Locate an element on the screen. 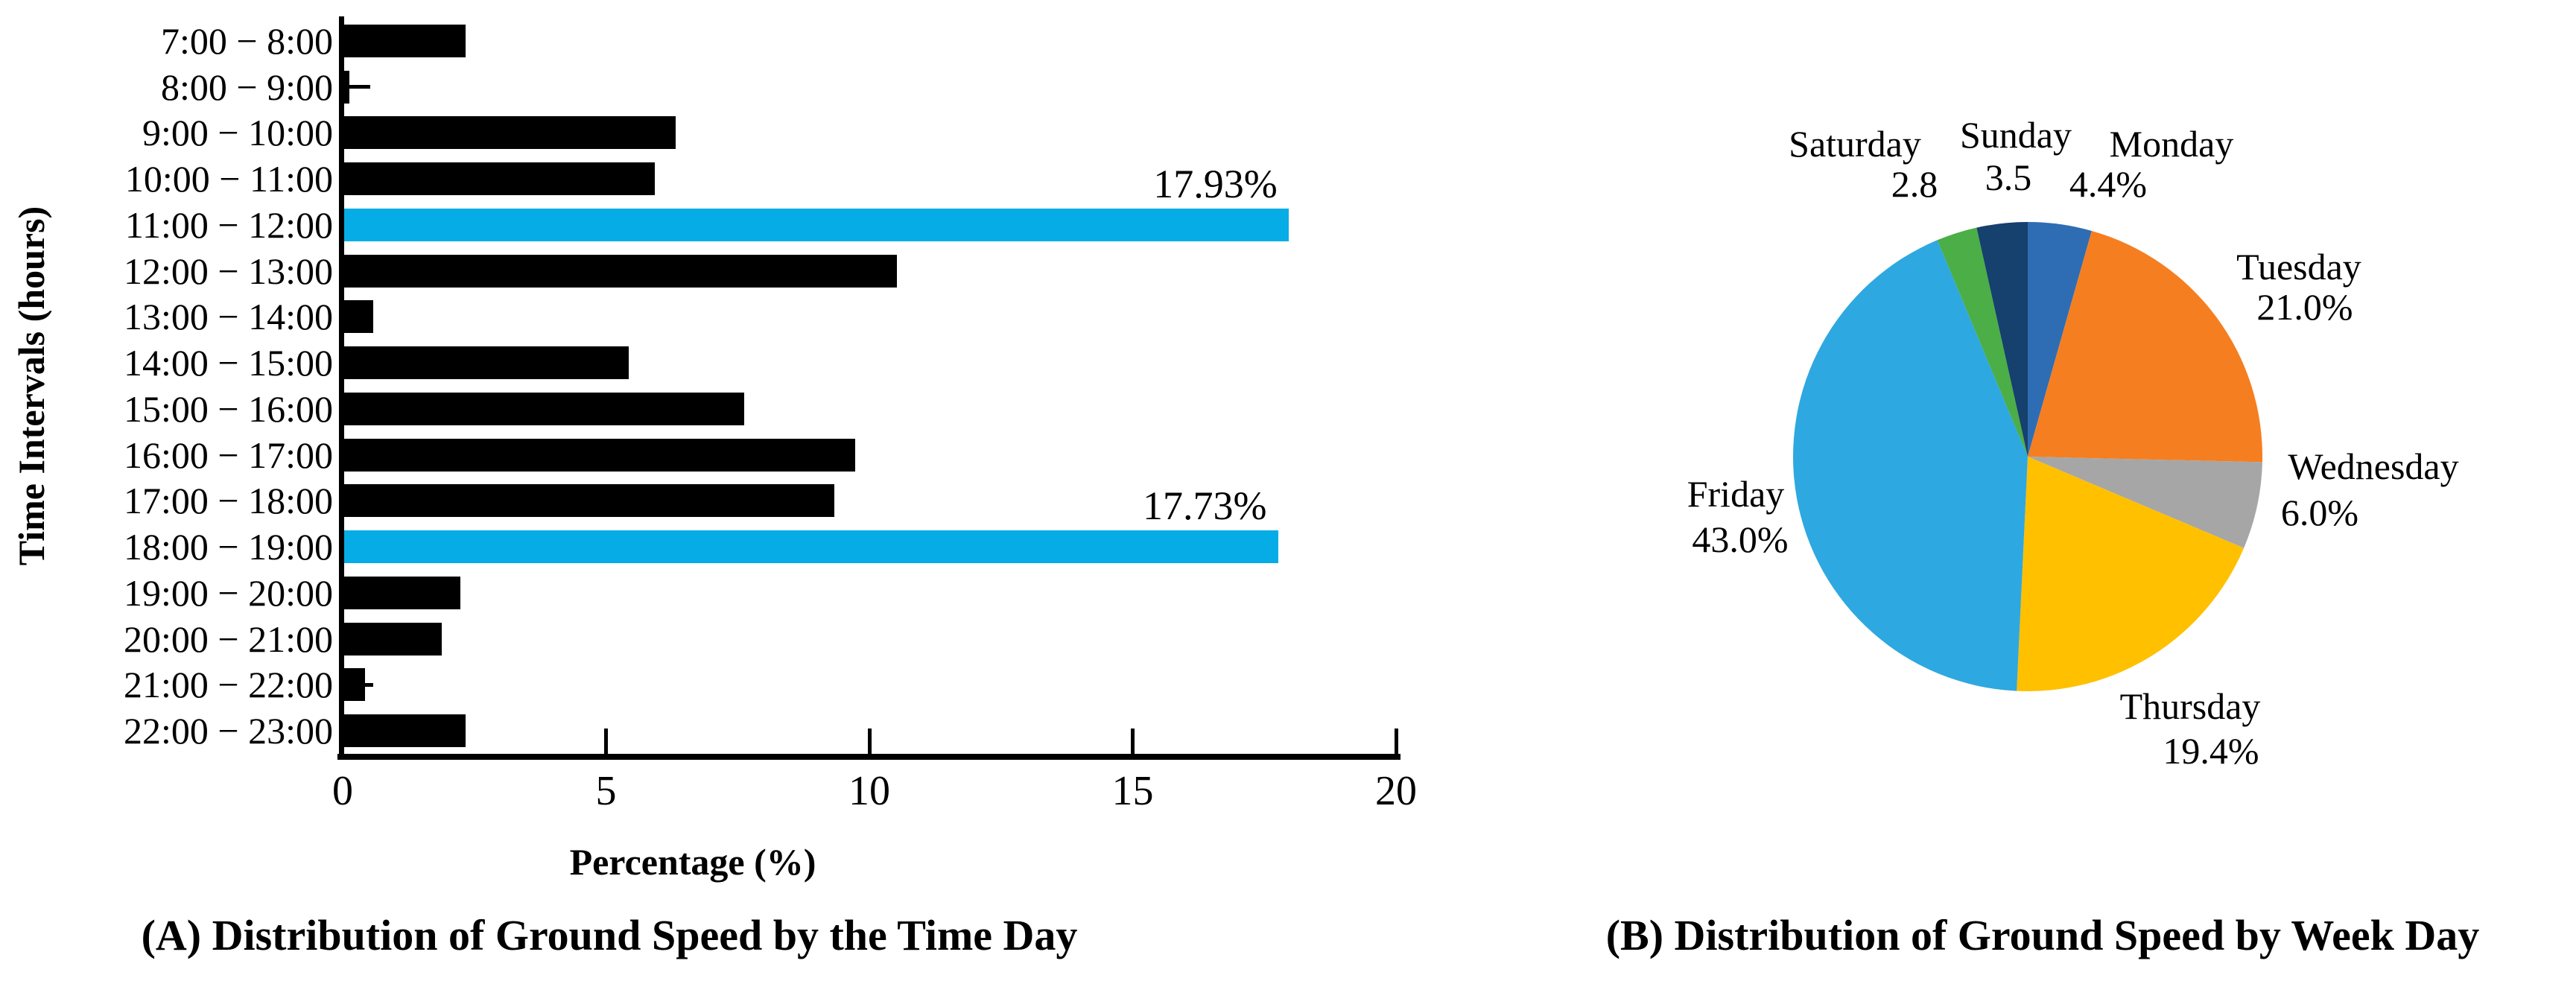  pie-slice-friday is located at coordinates (1911, 465).